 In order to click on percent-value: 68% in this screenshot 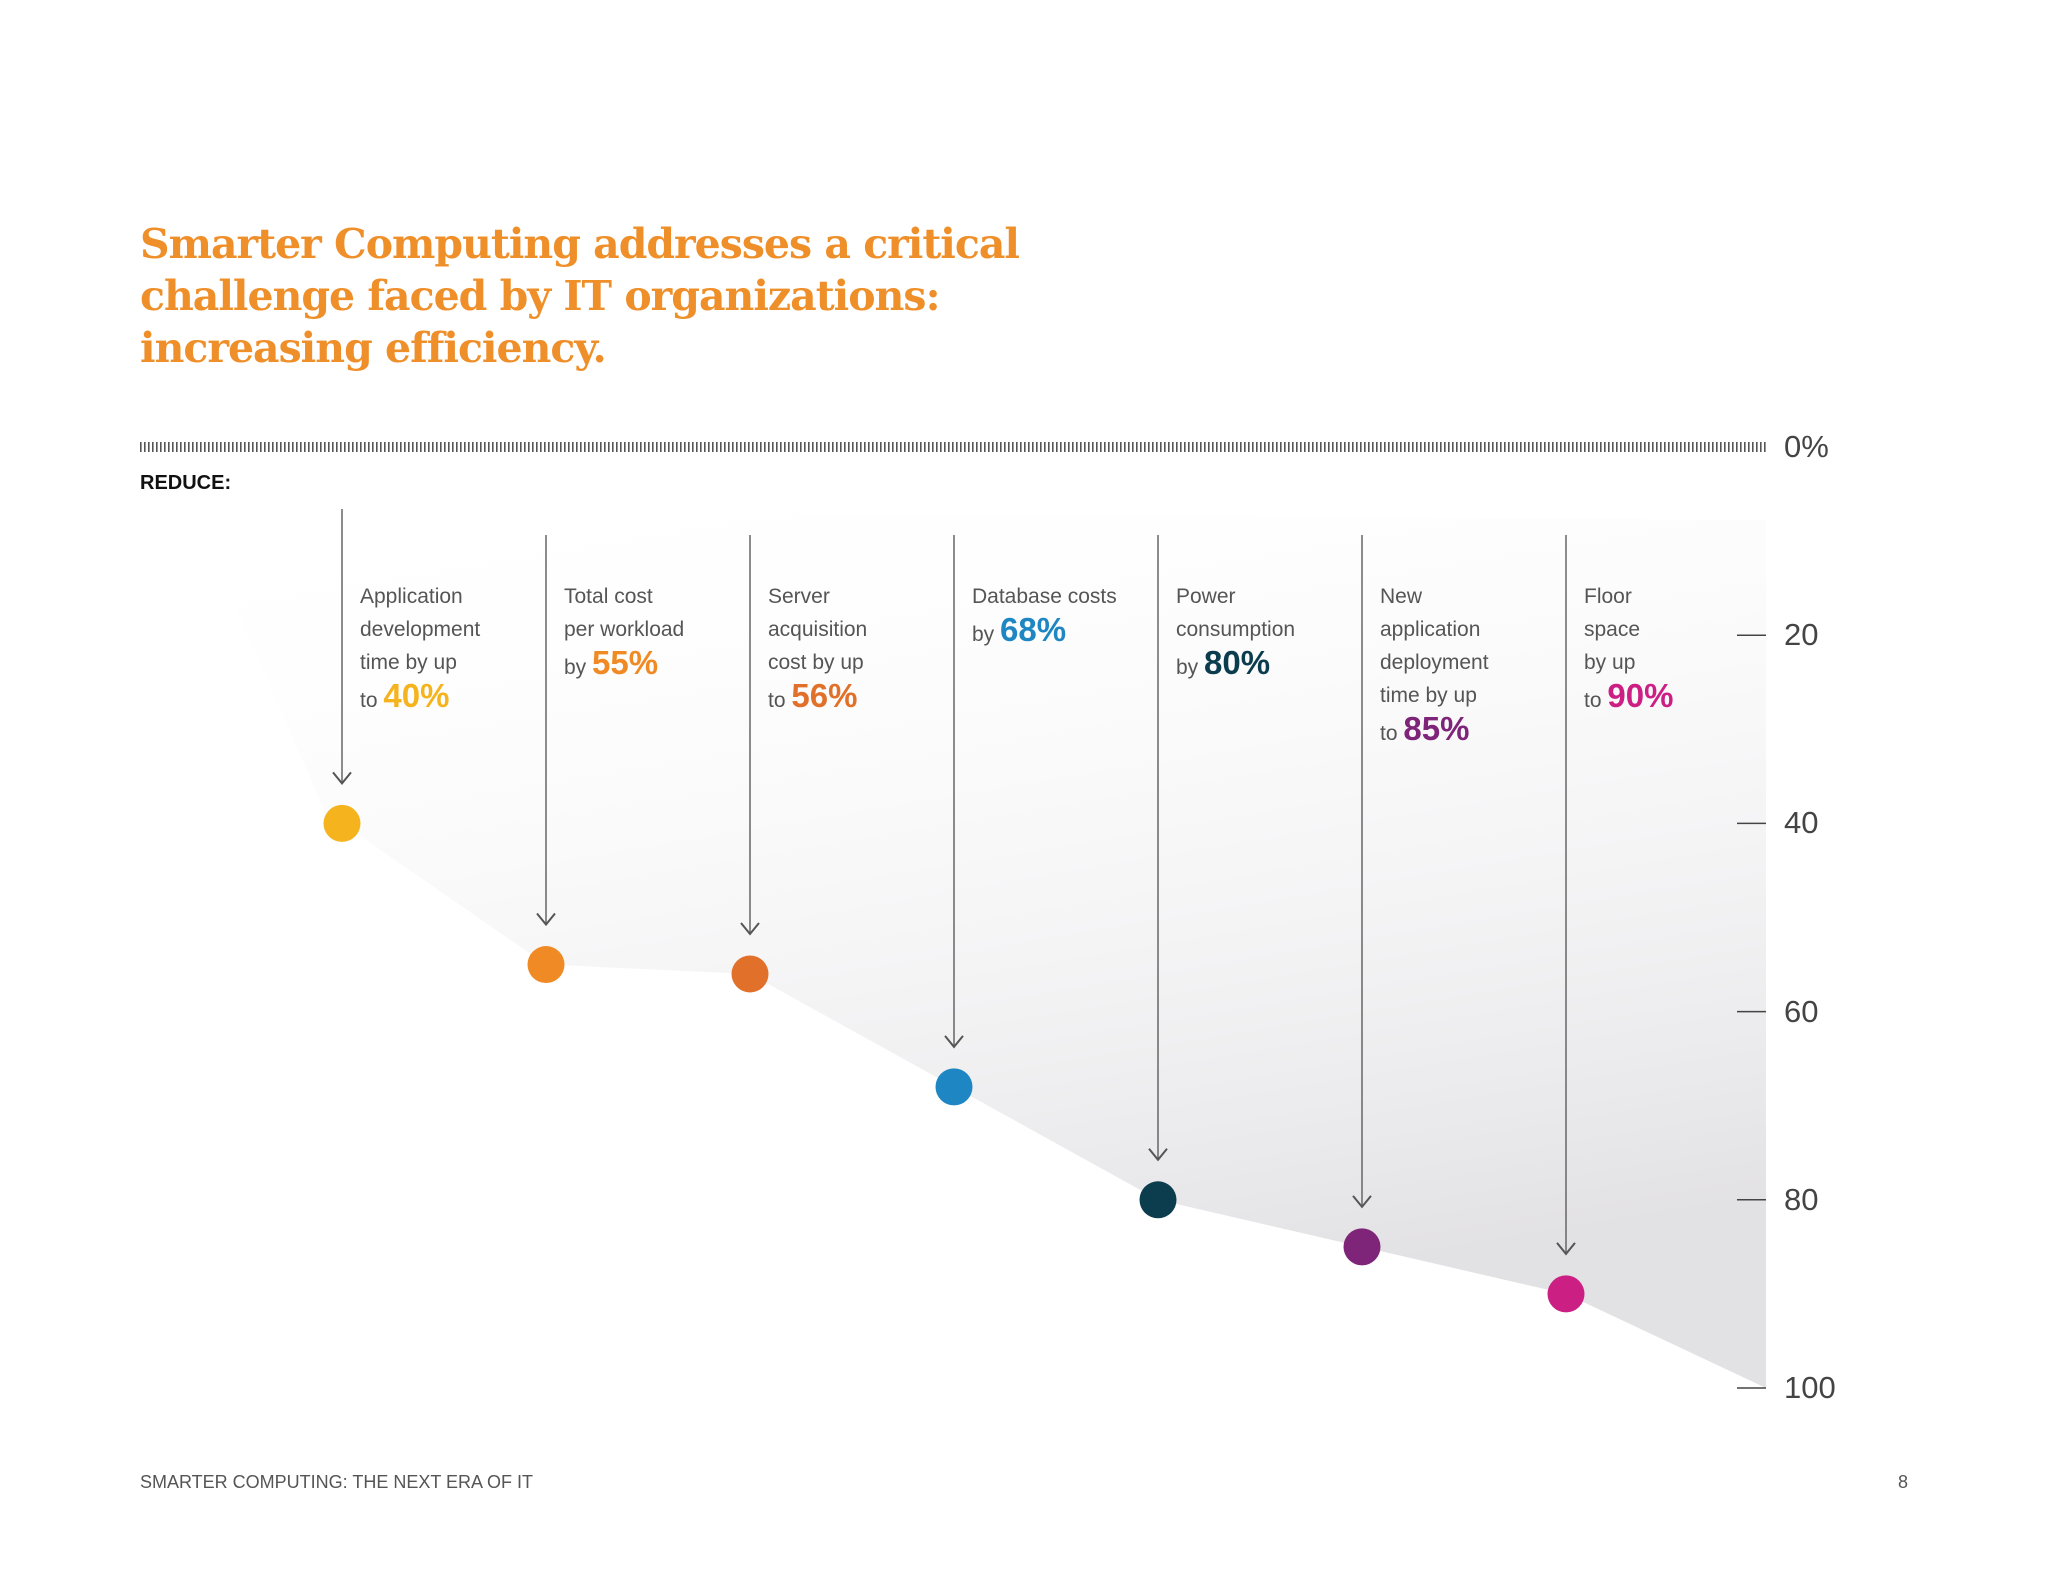, I will do `click(1033, 629)`.